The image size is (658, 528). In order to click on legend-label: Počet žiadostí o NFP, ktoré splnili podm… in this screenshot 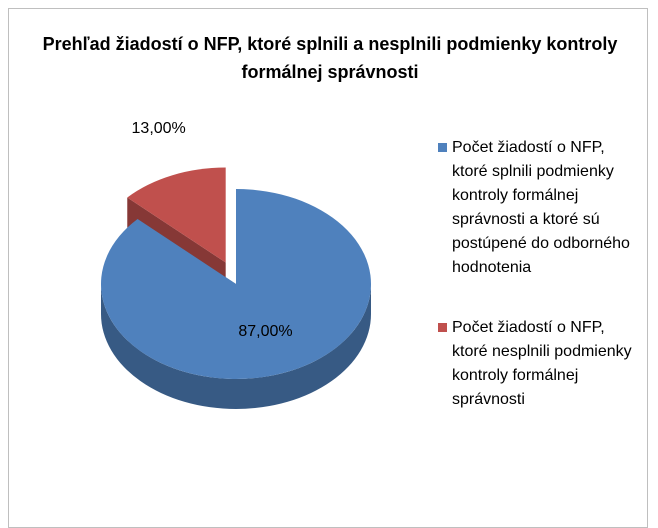, I will do `click(541, 207)`.